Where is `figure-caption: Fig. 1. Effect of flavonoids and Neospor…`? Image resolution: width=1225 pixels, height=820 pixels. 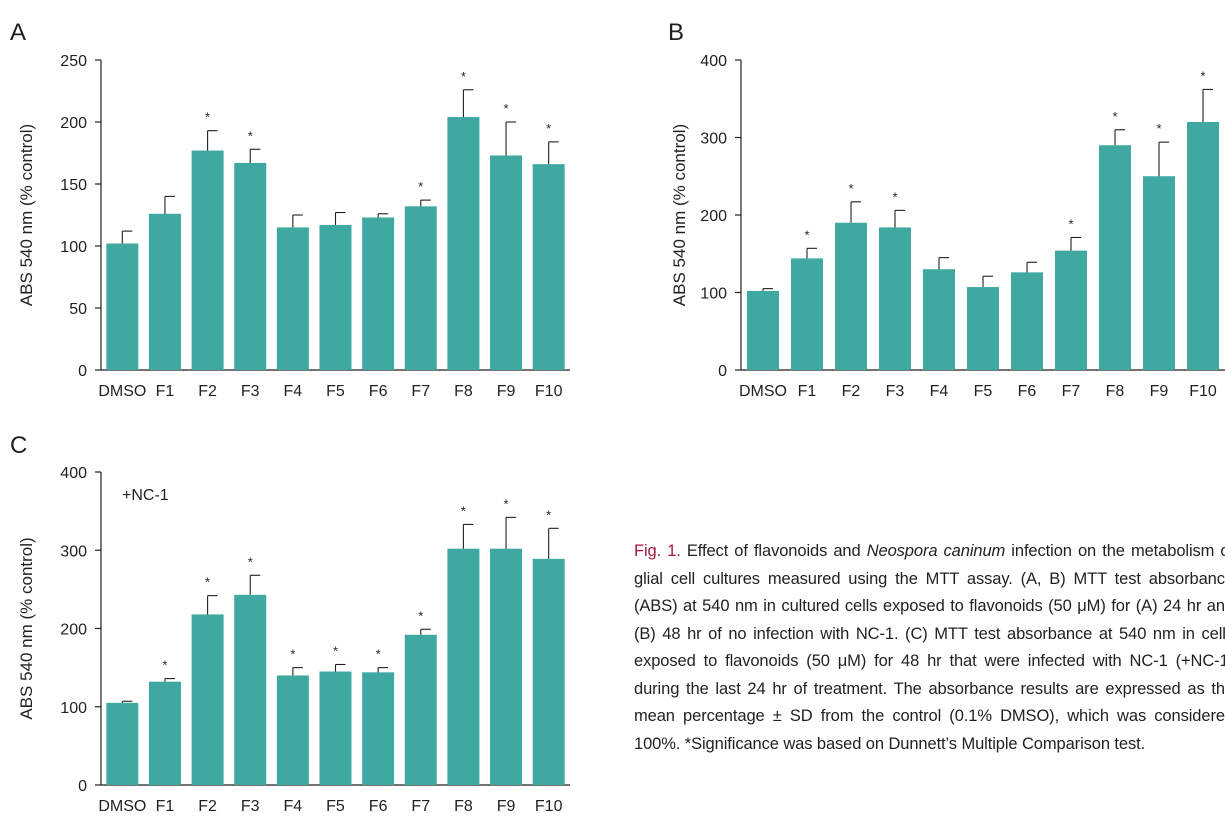 figure-caption: Fig. 1. Effect of flavonoids and Neospor… is located at coordinates (929, 648).